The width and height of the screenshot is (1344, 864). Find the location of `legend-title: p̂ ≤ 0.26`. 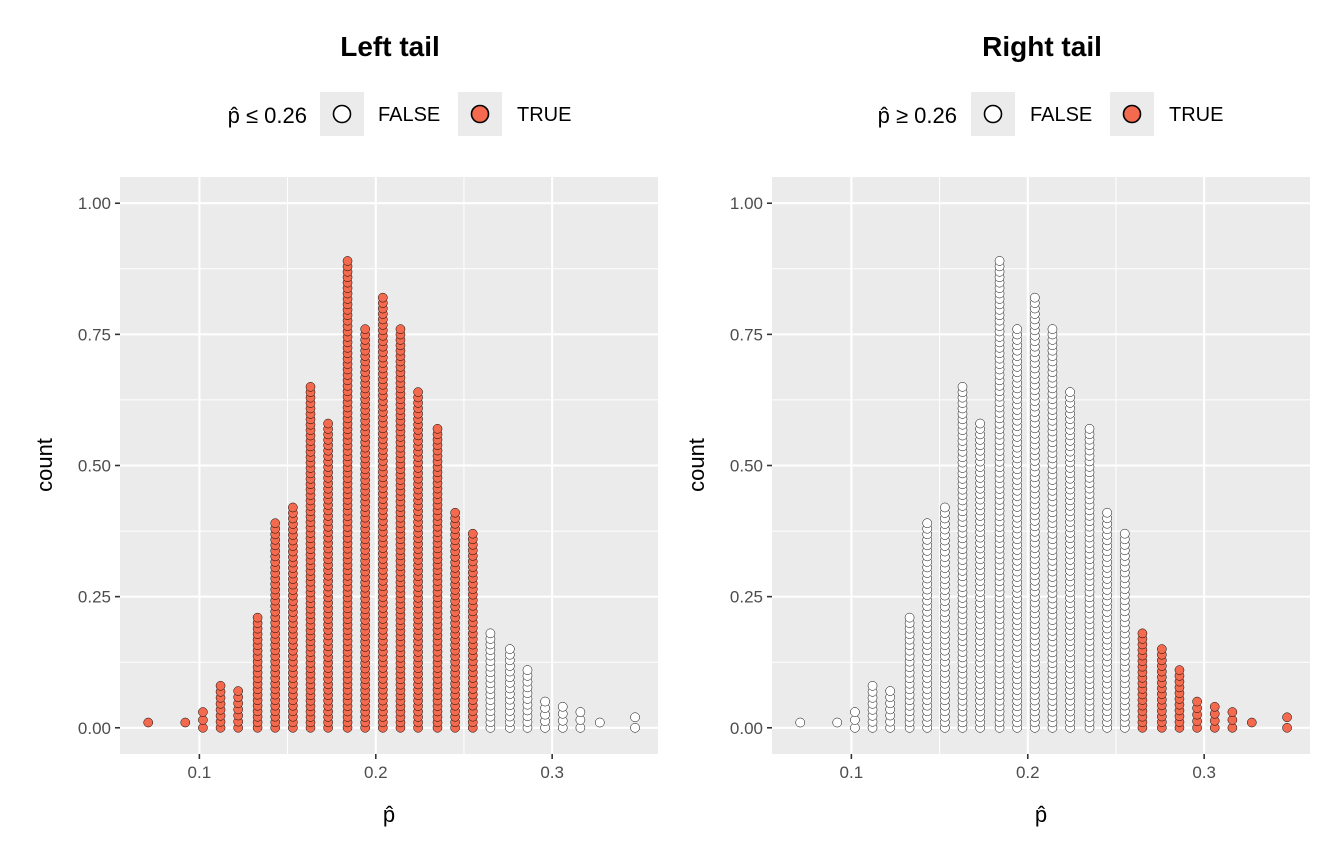

legend-title: p̂ ≤ 0.26 is located at coordinates (267, 115).